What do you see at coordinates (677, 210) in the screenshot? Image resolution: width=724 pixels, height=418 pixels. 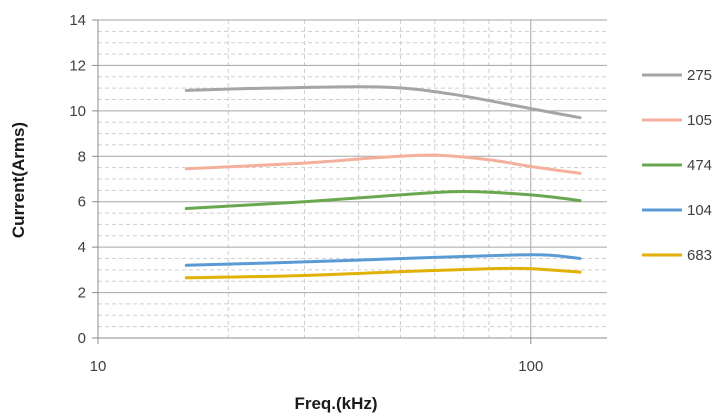 I see `legend-item-104: 104` at bounding box center [677, 210].